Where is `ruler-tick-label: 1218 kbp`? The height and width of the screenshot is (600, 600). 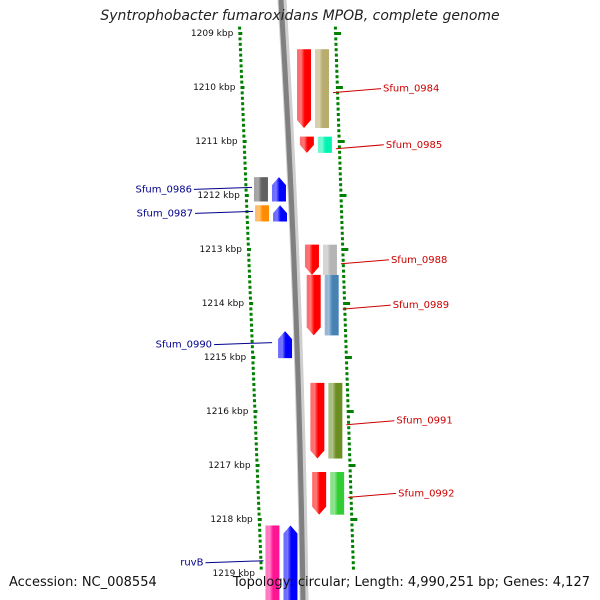 ruler-tick-label: 1218 kbp is located at coordinates (231, 520).